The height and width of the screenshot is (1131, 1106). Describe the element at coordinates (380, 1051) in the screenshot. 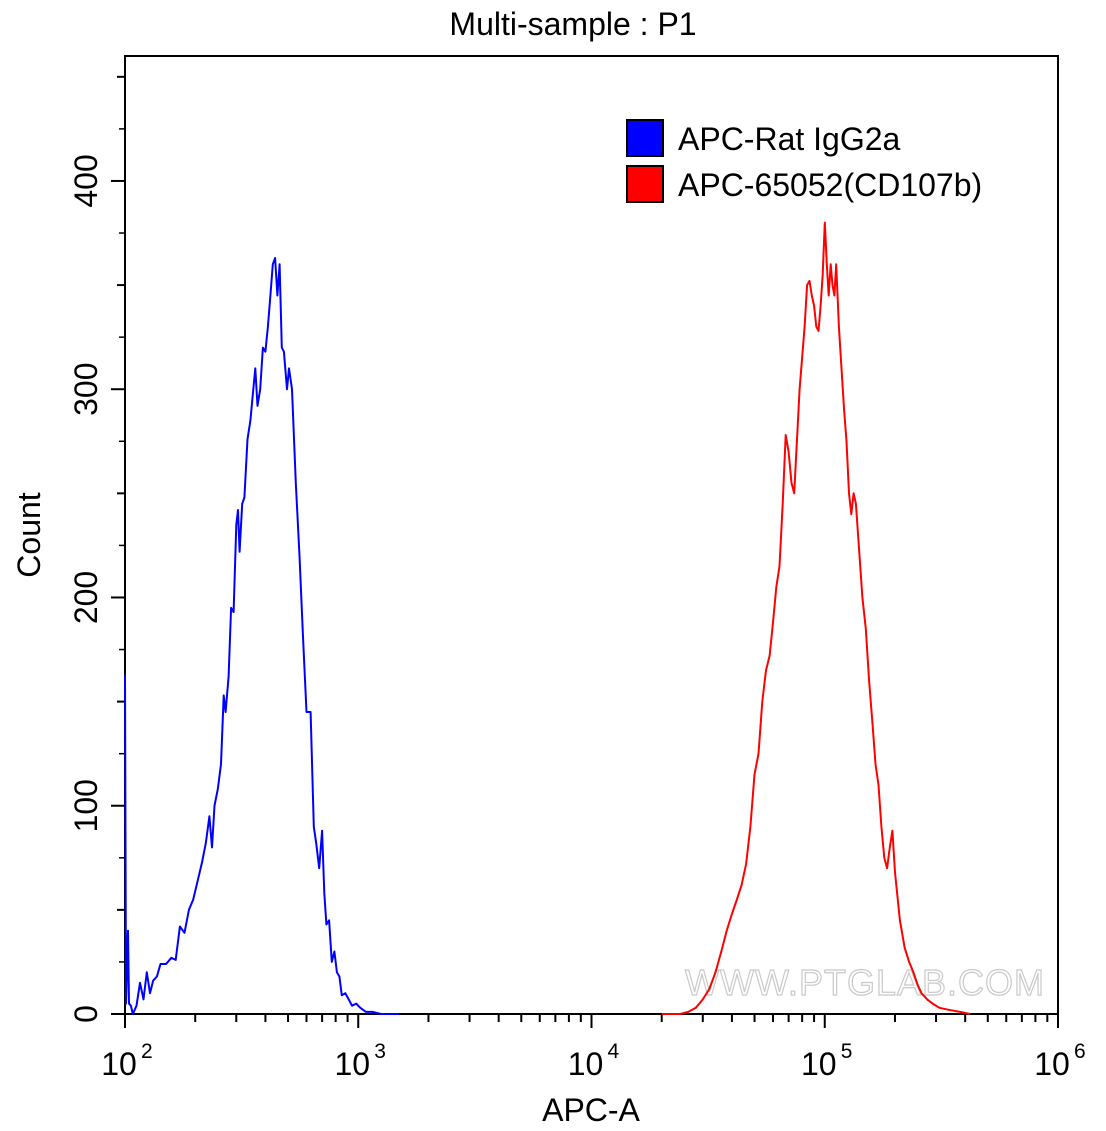

I see `x-tick-exponent: 3` at that location.